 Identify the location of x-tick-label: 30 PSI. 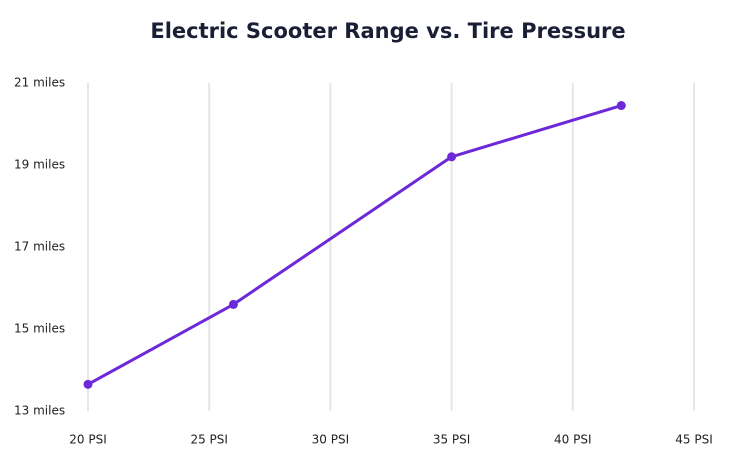
(330, 440).